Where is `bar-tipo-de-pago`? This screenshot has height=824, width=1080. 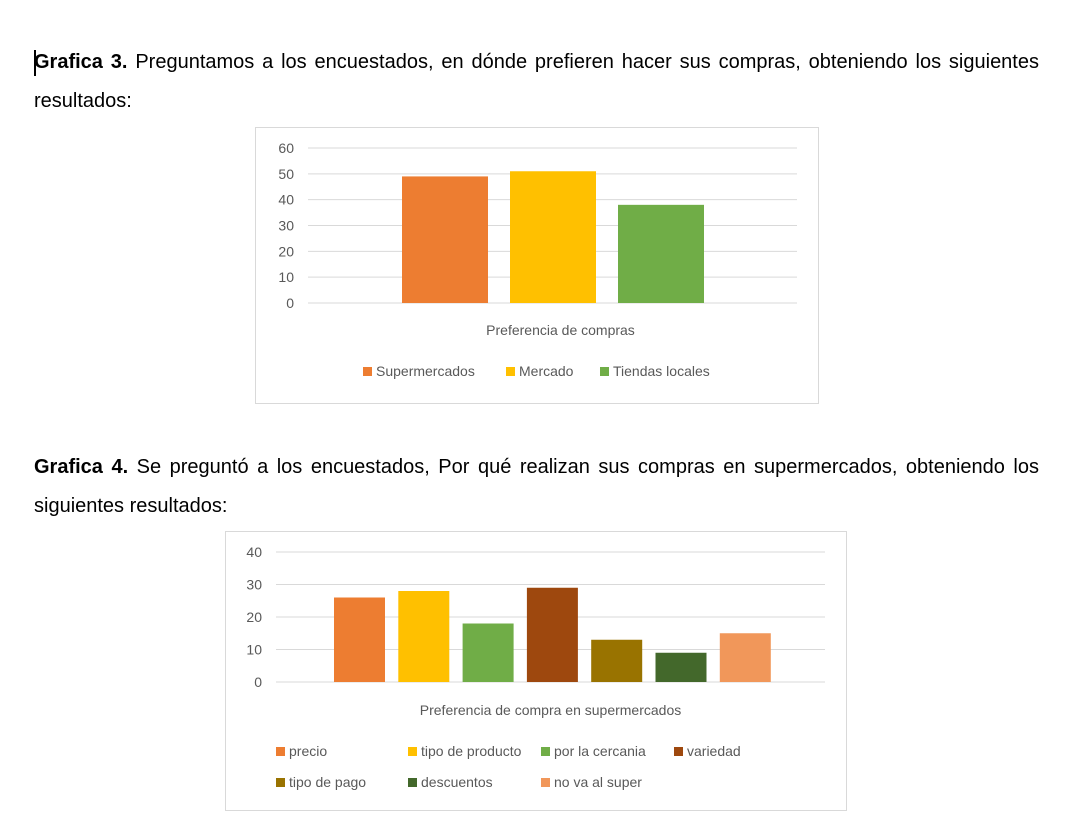 bar-tipo-de-pago is located at coordinates (617, 660).